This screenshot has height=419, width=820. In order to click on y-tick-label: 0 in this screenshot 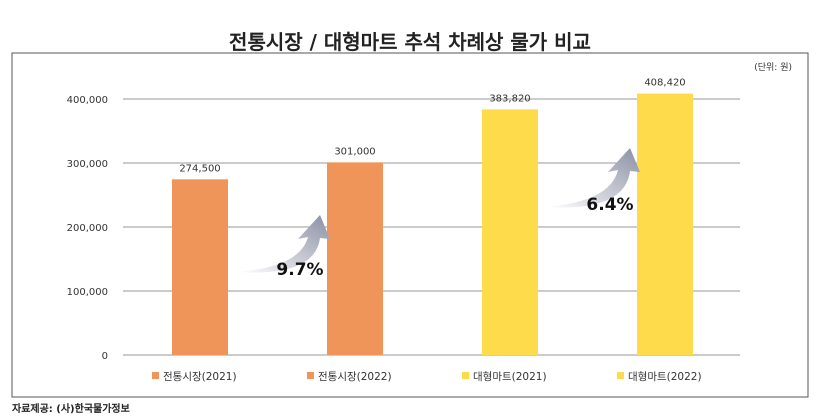, I will do `click(105, 356)`.